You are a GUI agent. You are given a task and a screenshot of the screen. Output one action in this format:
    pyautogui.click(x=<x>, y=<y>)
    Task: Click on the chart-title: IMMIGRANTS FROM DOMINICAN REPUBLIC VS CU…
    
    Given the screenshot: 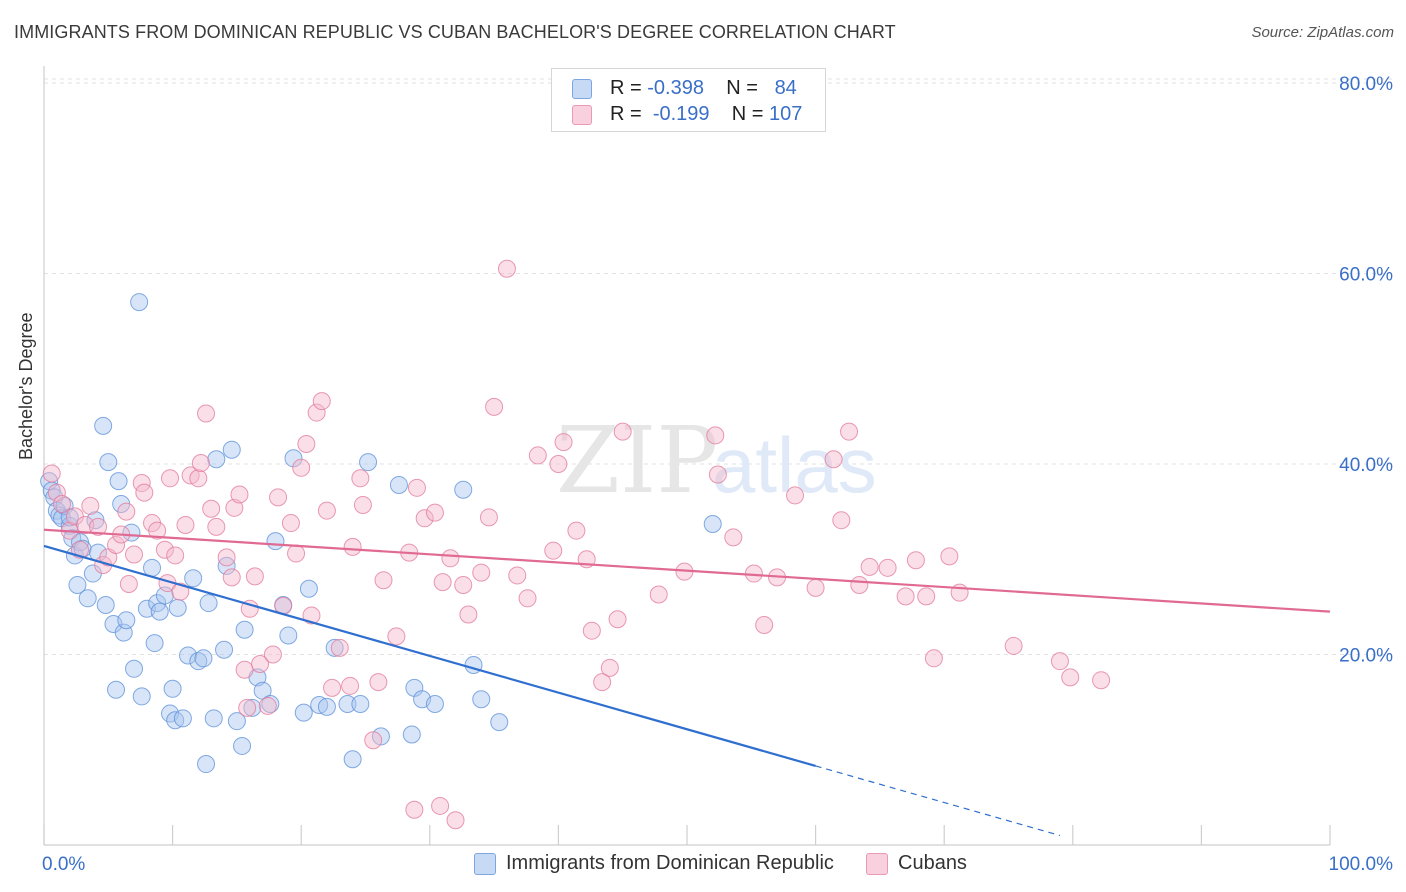 What is the action you would take?
    pyautogui.click(x=455, y=32)
    